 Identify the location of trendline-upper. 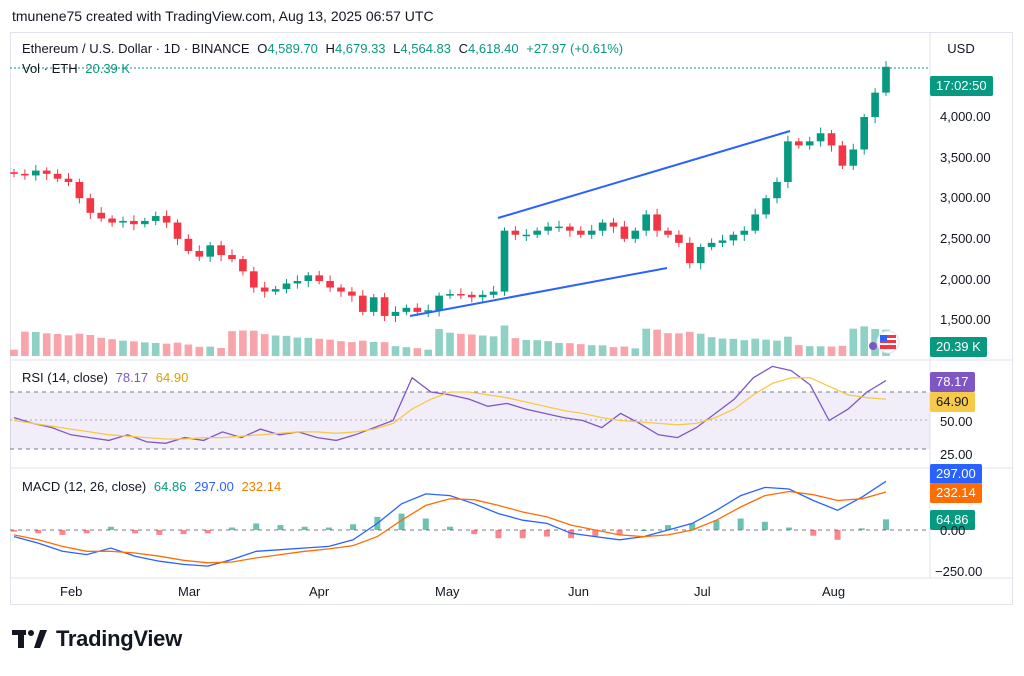
(644, 174).